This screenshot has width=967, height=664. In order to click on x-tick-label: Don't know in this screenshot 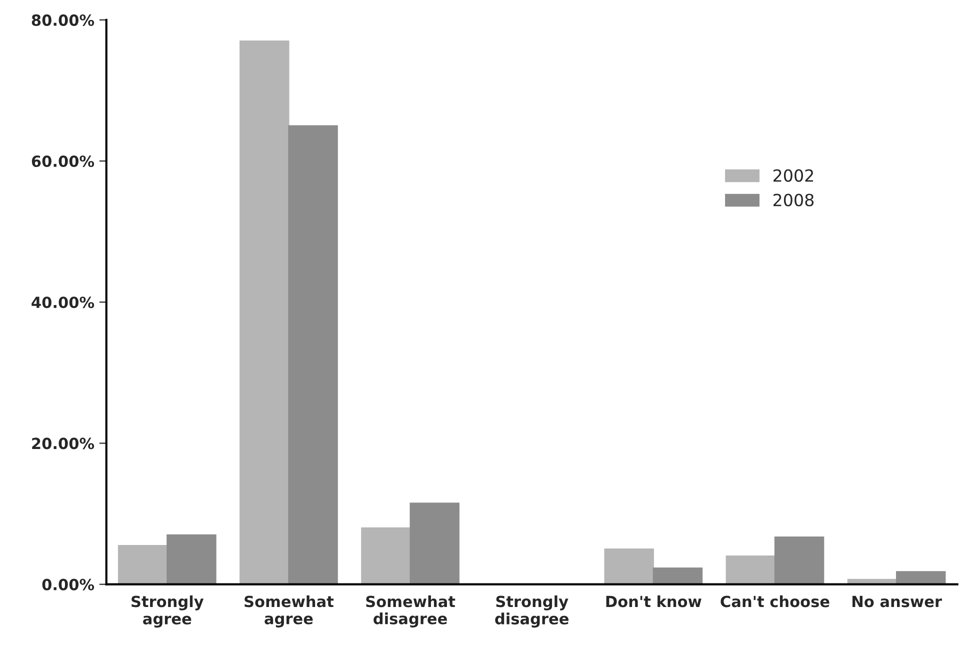, I will do `click(654, 601)`.